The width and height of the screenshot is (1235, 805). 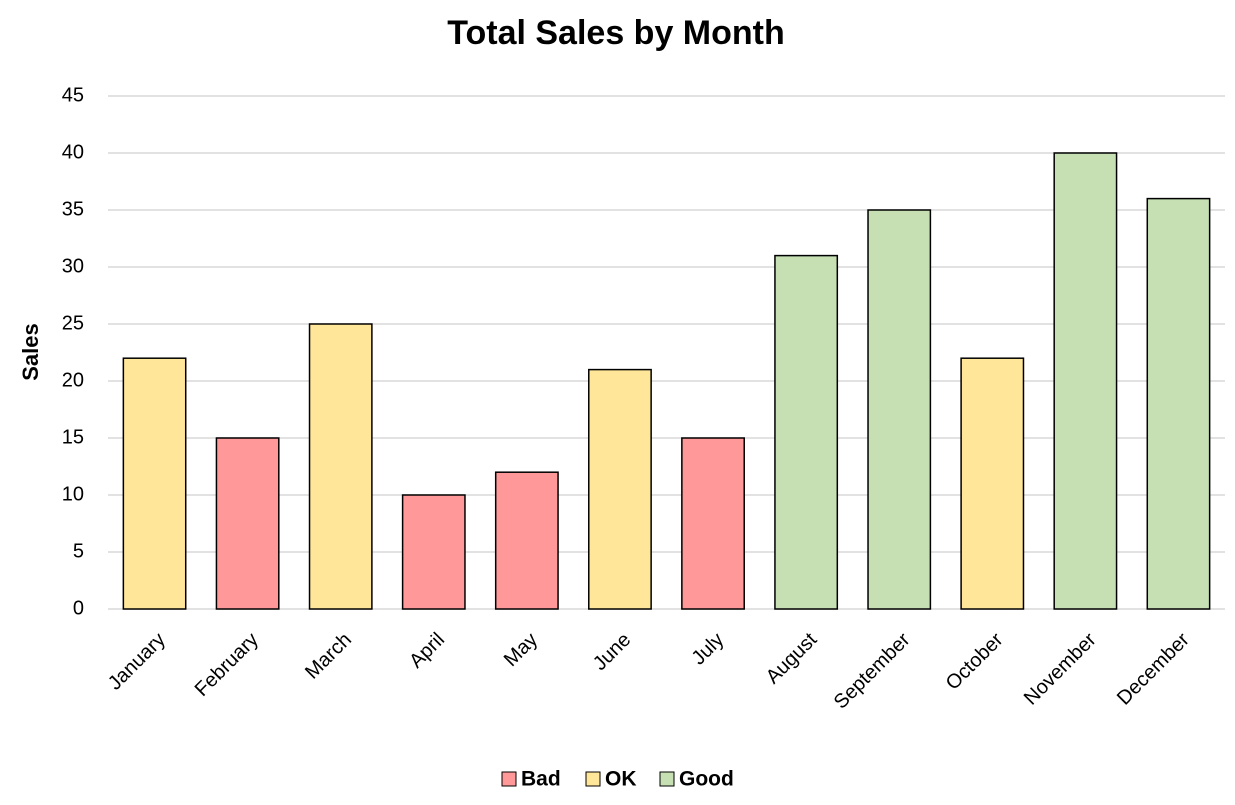 What do you see at coordinates (73, 152) in the screenshot?
I see `y-tick-label: 40` at bounding box center [73, 152].